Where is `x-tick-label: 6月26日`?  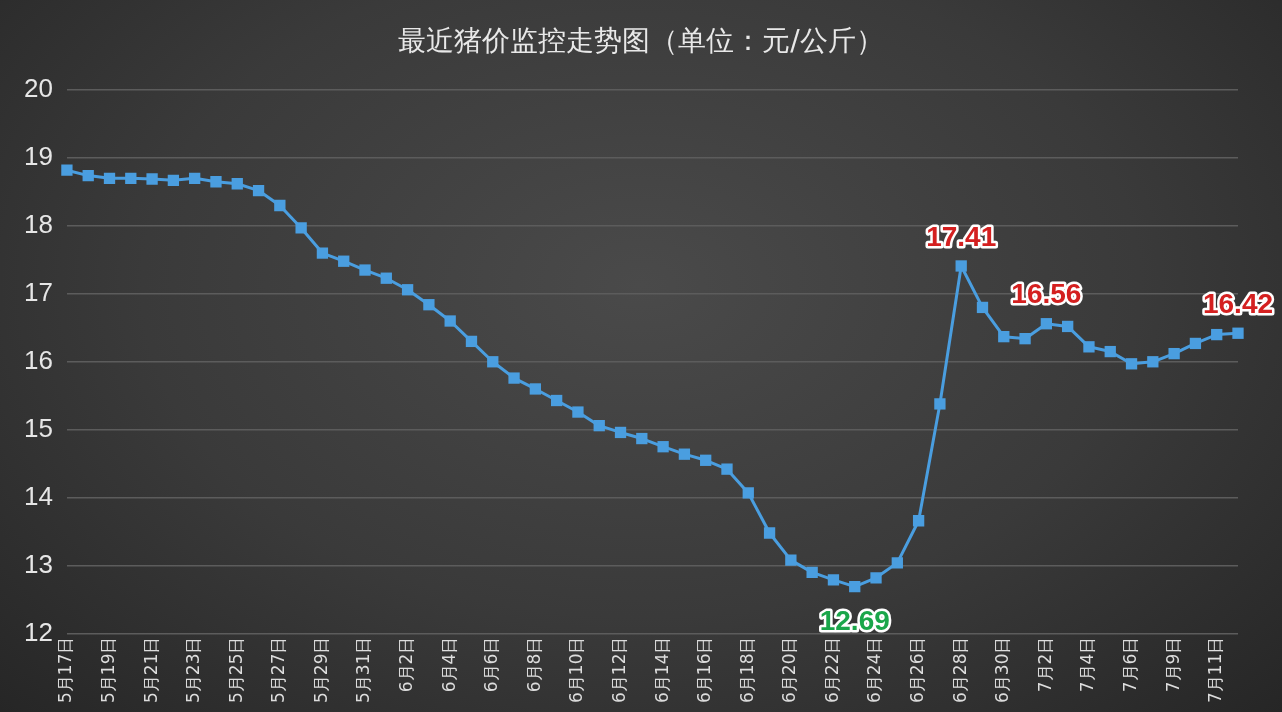
x-tick-label: 6月26日 is located at coordinates (917, 670).